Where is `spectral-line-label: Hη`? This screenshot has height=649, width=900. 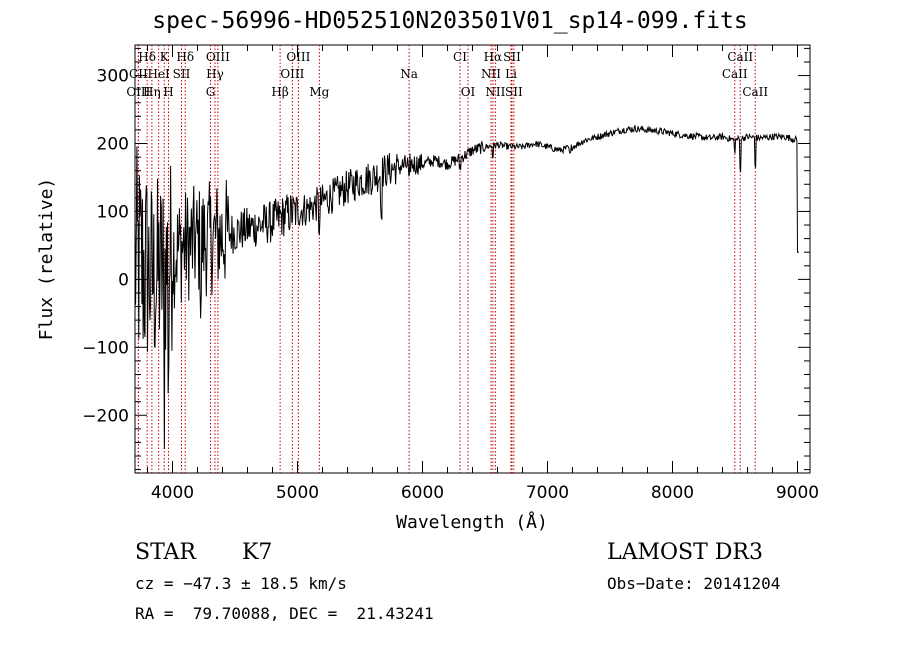 spectral-line-label: Hη is located at coordinates (152, 92).